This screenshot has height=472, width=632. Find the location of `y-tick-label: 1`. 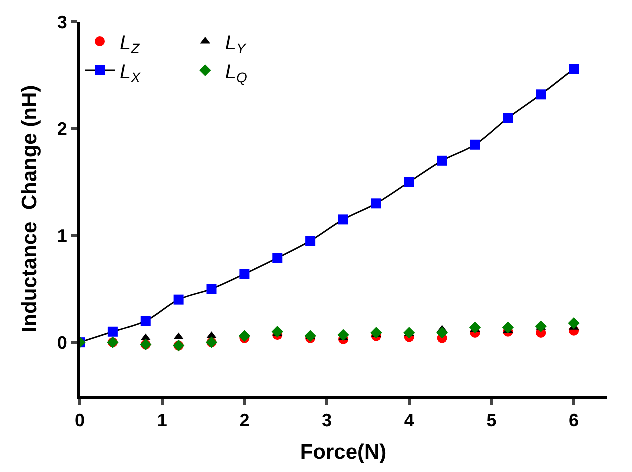

y-tick-label: 1 is located at coordinates (62, 236).